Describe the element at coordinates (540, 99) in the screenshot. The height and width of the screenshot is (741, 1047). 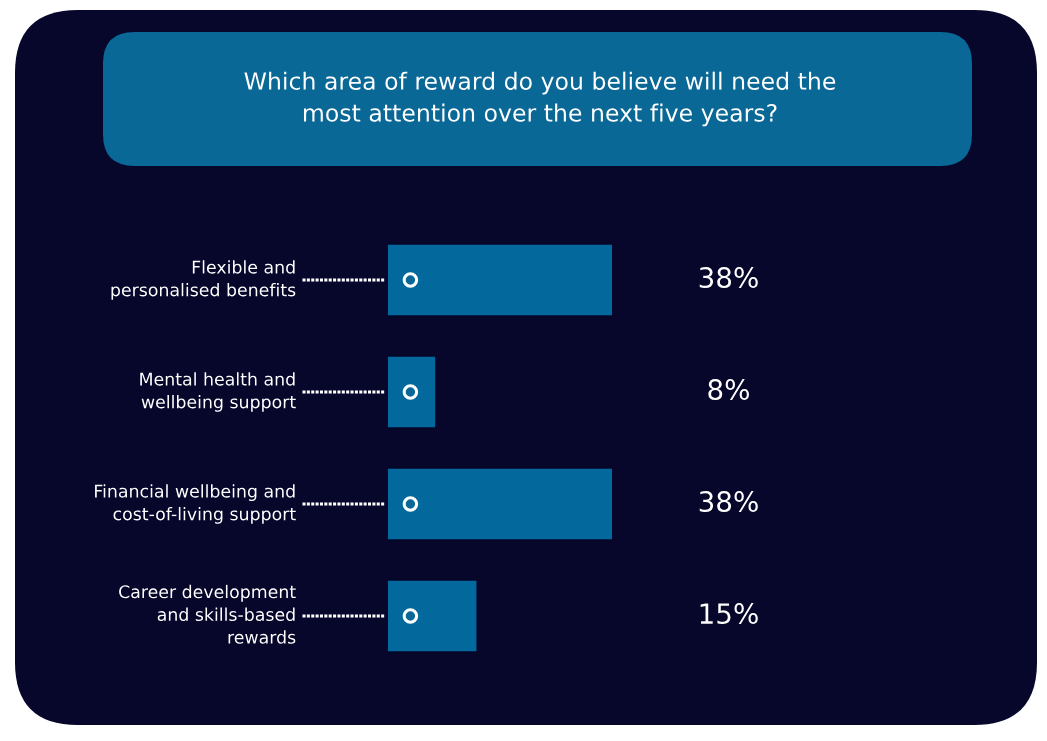
I see `chart-title: Which area of reward do you believe will need the most attention over the next five years?` at that location.